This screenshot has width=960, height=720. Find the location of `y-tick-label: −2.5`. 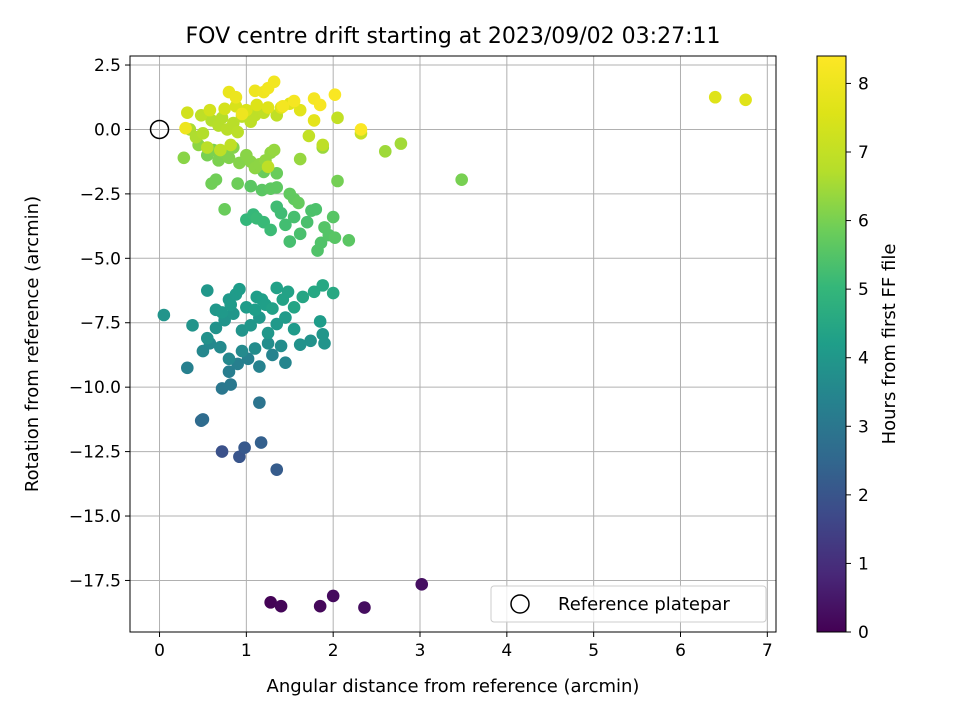

y-tick-label: −2.5 is located at coordinates (100, 195).